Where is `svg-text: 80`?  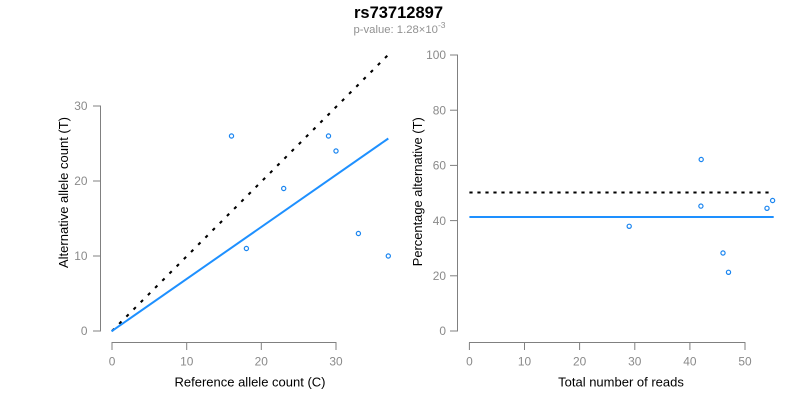 svg-text: 80 is located at coordinates (440, 110).